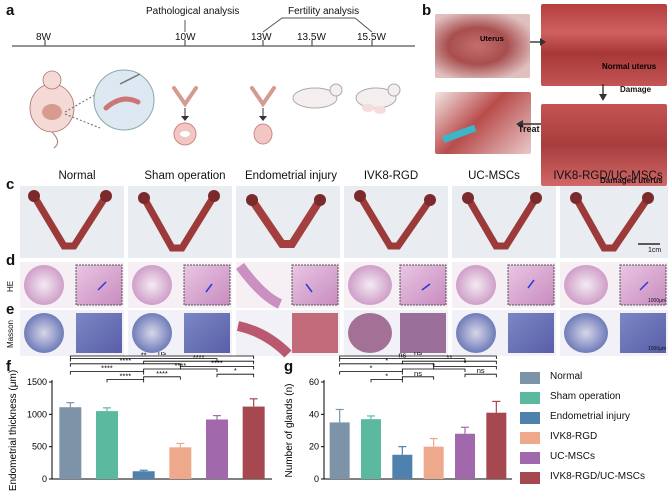  What do you see at coordinates (492, 38) in the screenshot?
I see `uterus-label: Uterus` at bounding box center [492, 38].